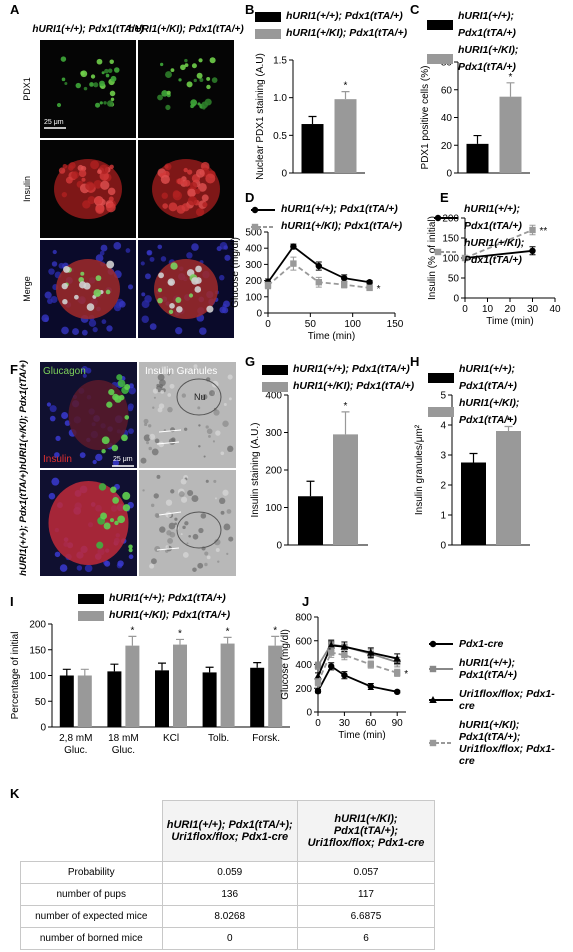 The height and width of the screenshot is (952, 573). What do you see at coordinates (503, 252) in the screenshot?
I see `legend-entry: hURI1(+/KI); Pdx1(tTA/+)` at bounding box center [503, 252].